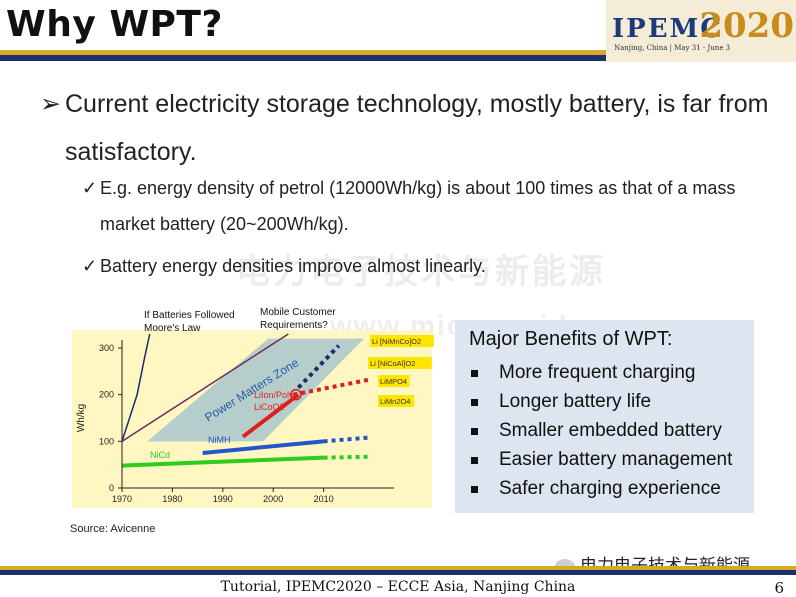 The height and width of the screenshot is (597, 796). Describe the element at coordinates (189, 315) in the screenshot. I see `annotation-moores: If Batteries Followed` at that location.